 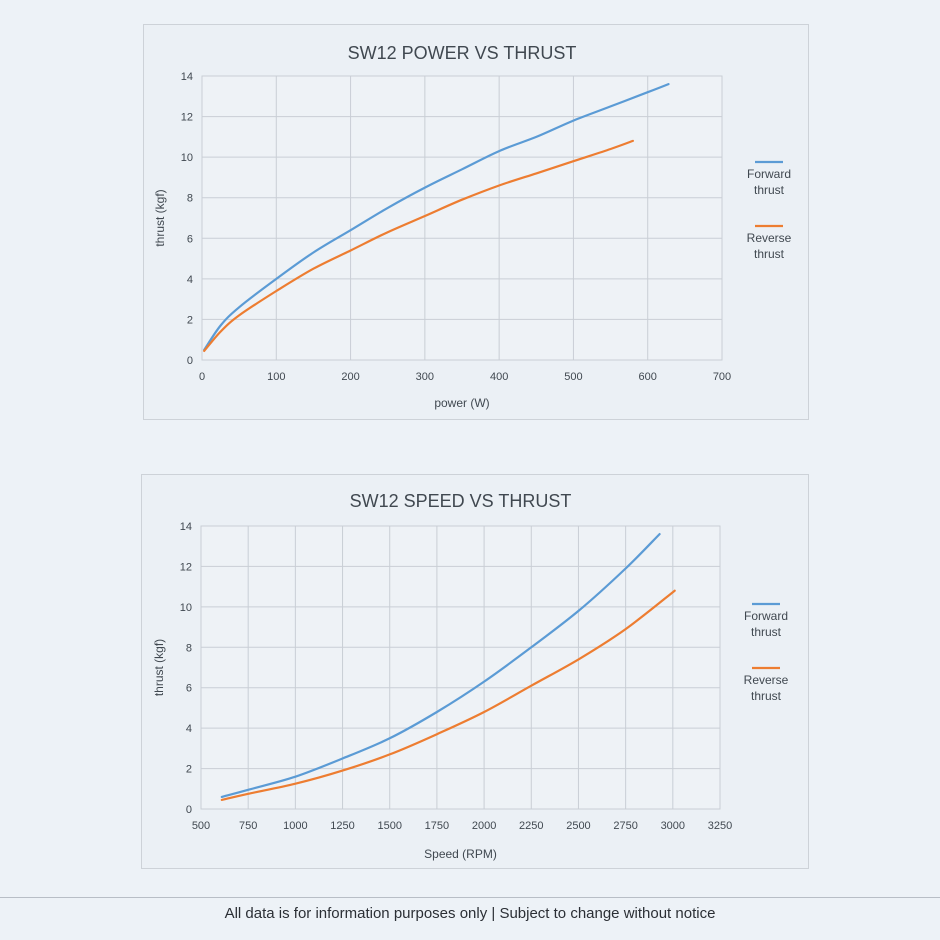 I want to click on power-x-tick-label: 200, so click(x=350, y=377).